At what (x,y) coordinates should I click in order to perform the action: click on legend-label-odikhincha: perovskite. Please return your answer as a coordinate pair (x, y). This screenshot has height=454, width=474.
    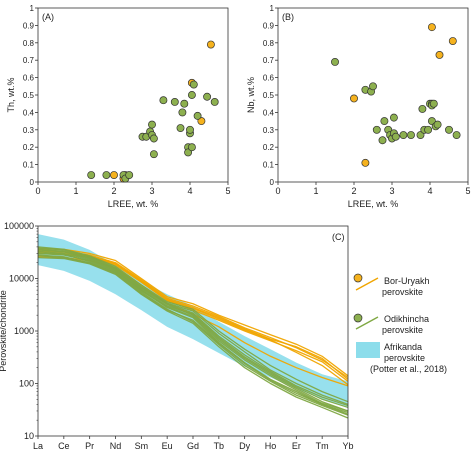
    Looking at the image, I should click on (402, 330).